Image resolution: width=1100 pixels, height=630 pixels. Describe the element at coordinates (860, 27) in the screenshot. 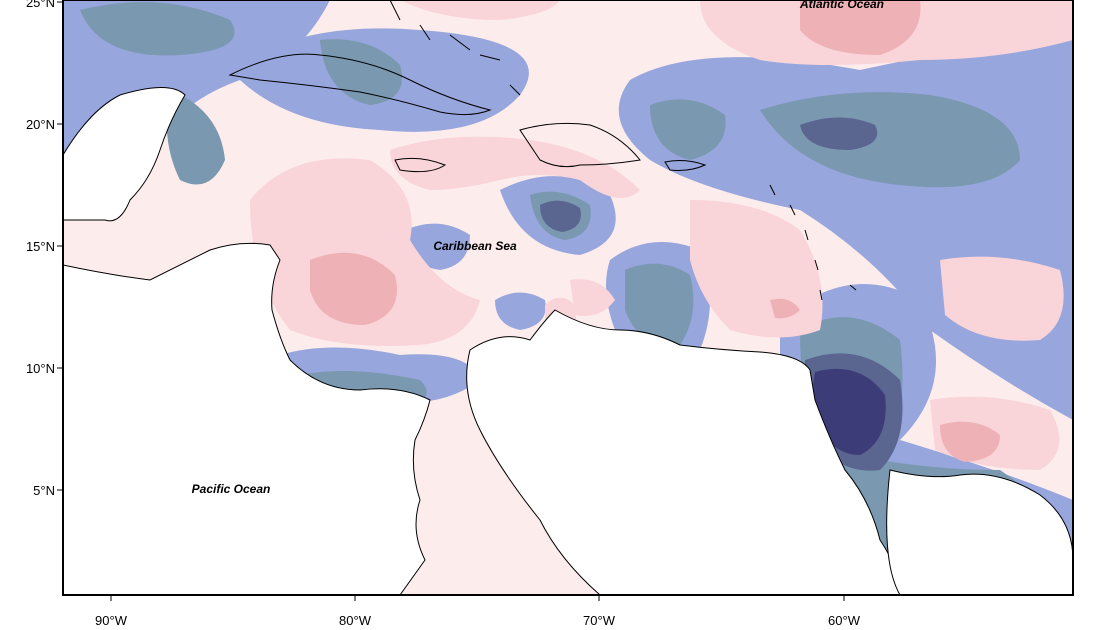

I see `core-north-atlantic` at that location.